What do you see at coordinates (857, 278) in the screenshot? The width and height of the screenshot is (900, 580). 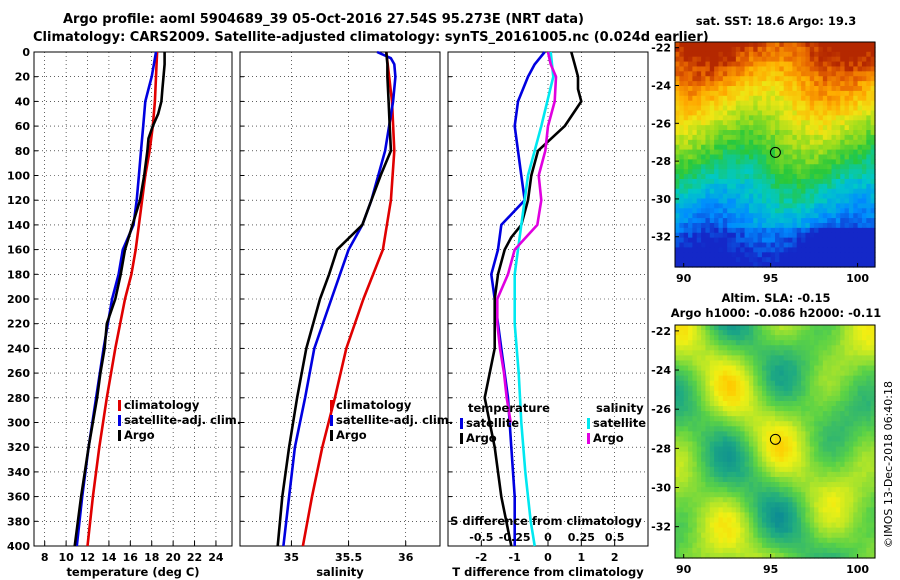 I see `map-xtick-label-sst_map: 100` at bounding box center [857, 278].